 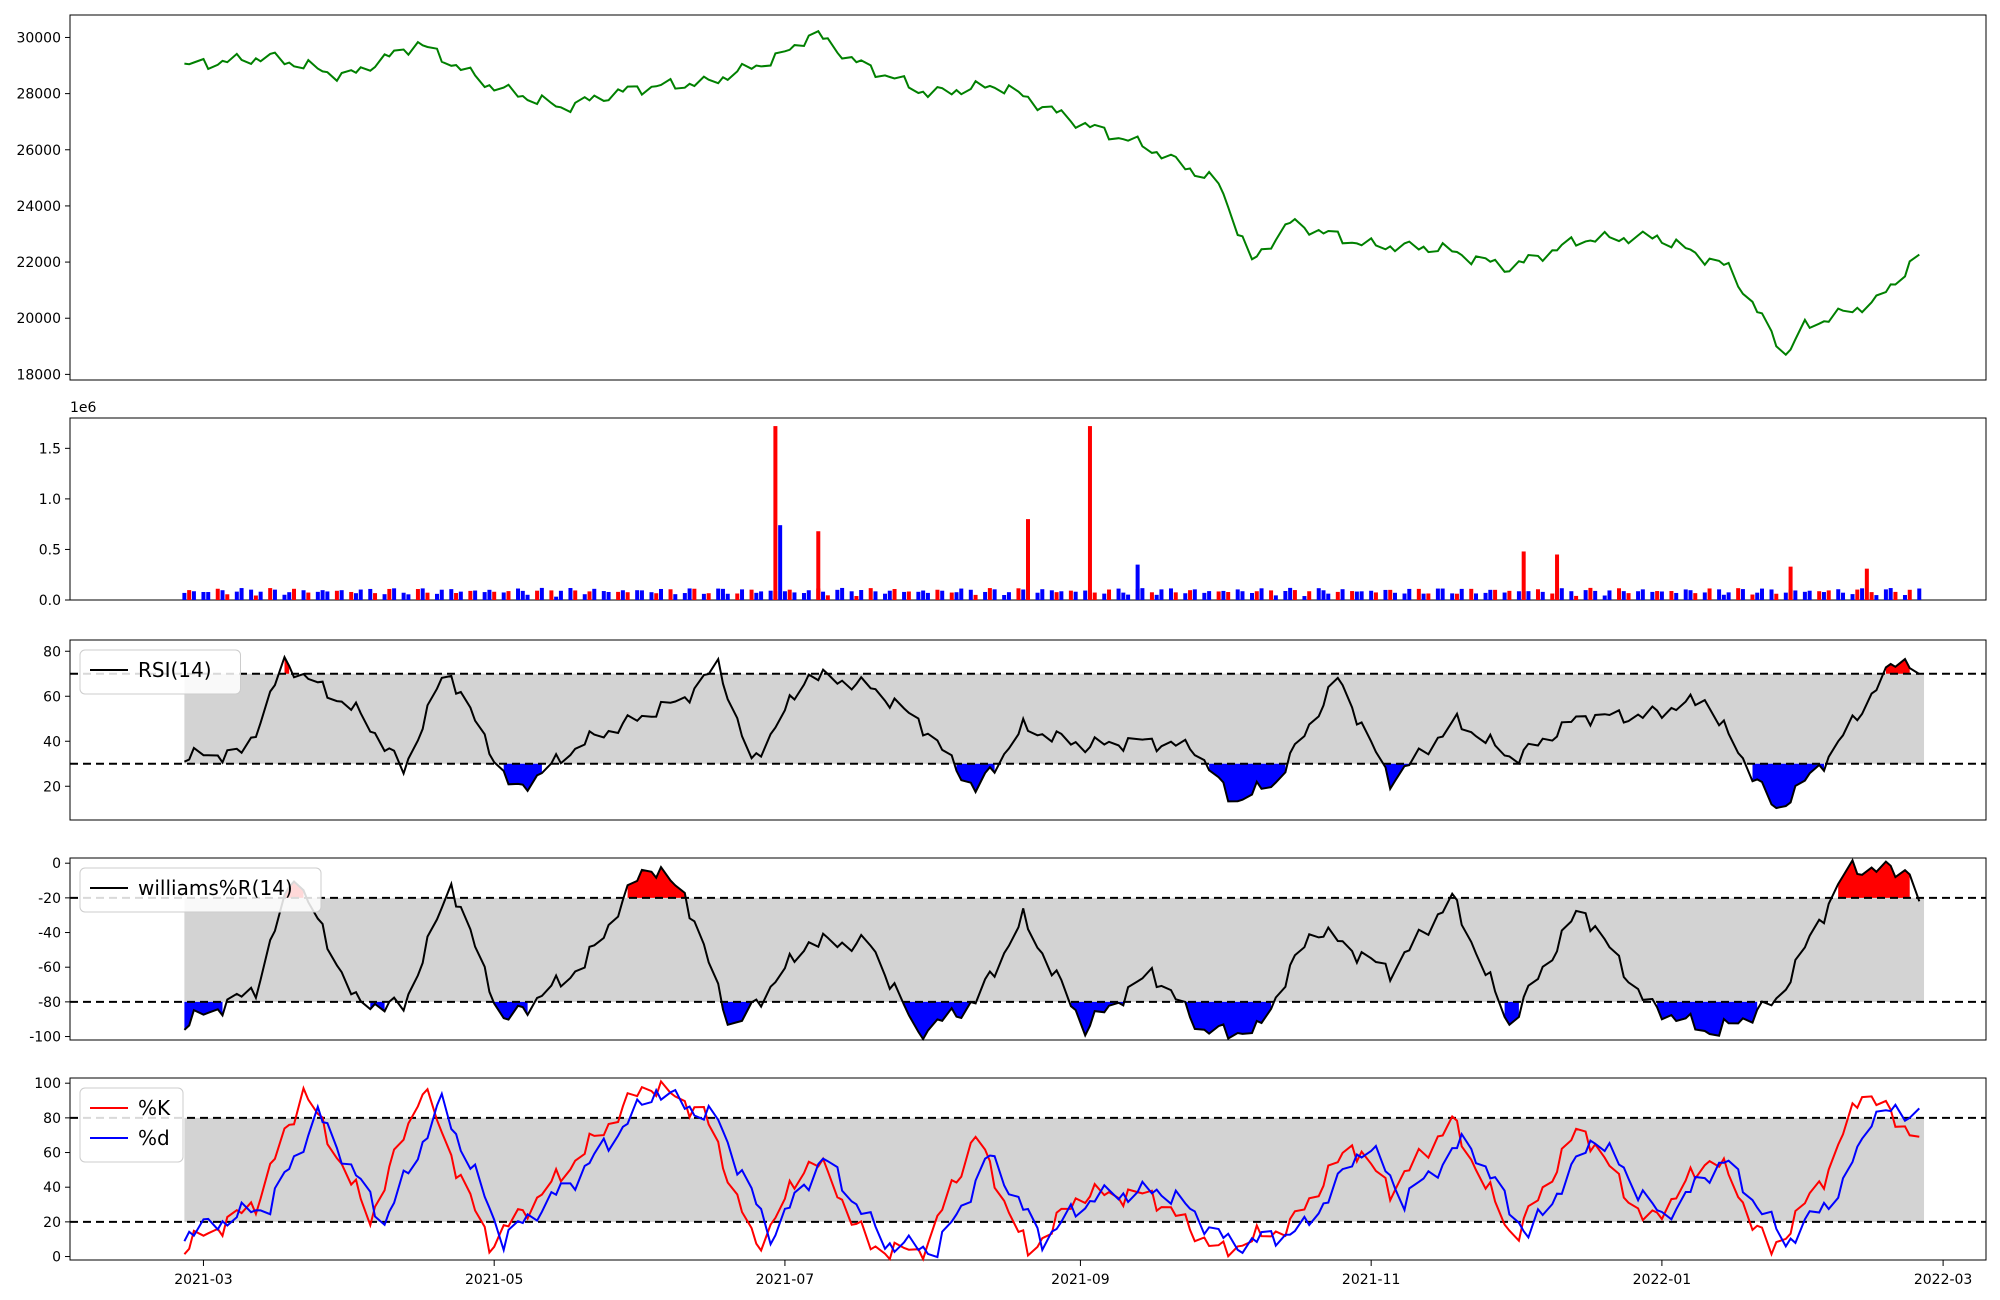 I want to click on rsi-legend: RSI(14), so click(x=160, y=672).